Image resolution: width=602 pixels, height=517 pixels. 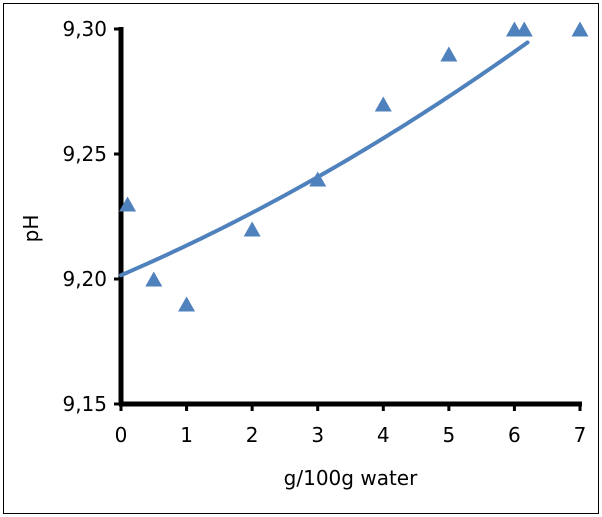 What do you see at coordinates (252, 435) in the screenshot?
I see `x-tick-label: 2` at bounding box center [252, 435].